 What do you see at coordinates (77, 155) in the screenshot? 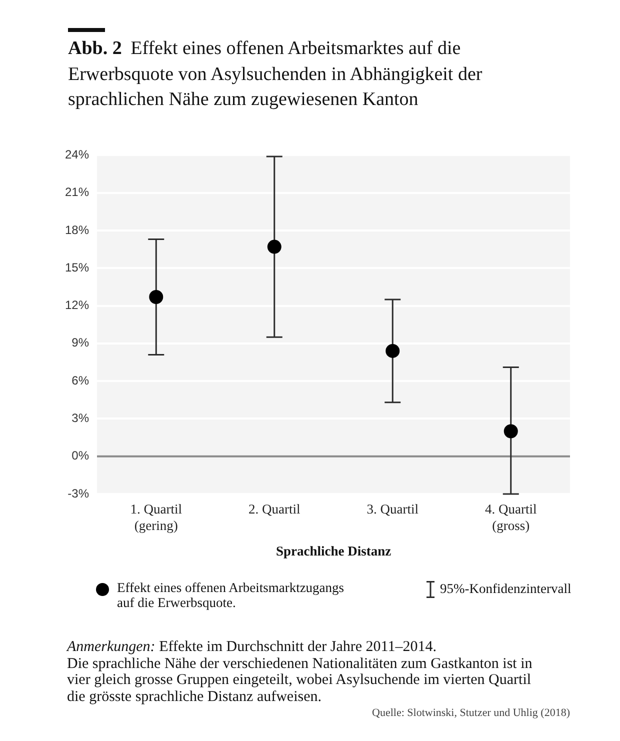
I see `y-tick-label: 24%` at bounding box center [77, 155].